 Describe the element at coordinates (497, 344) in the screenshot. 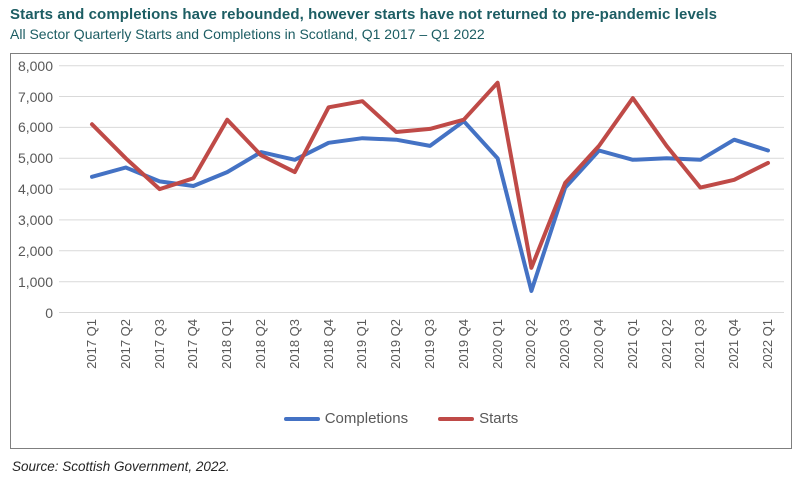

I see `x-axis-label: 2020 Q1` at that location.